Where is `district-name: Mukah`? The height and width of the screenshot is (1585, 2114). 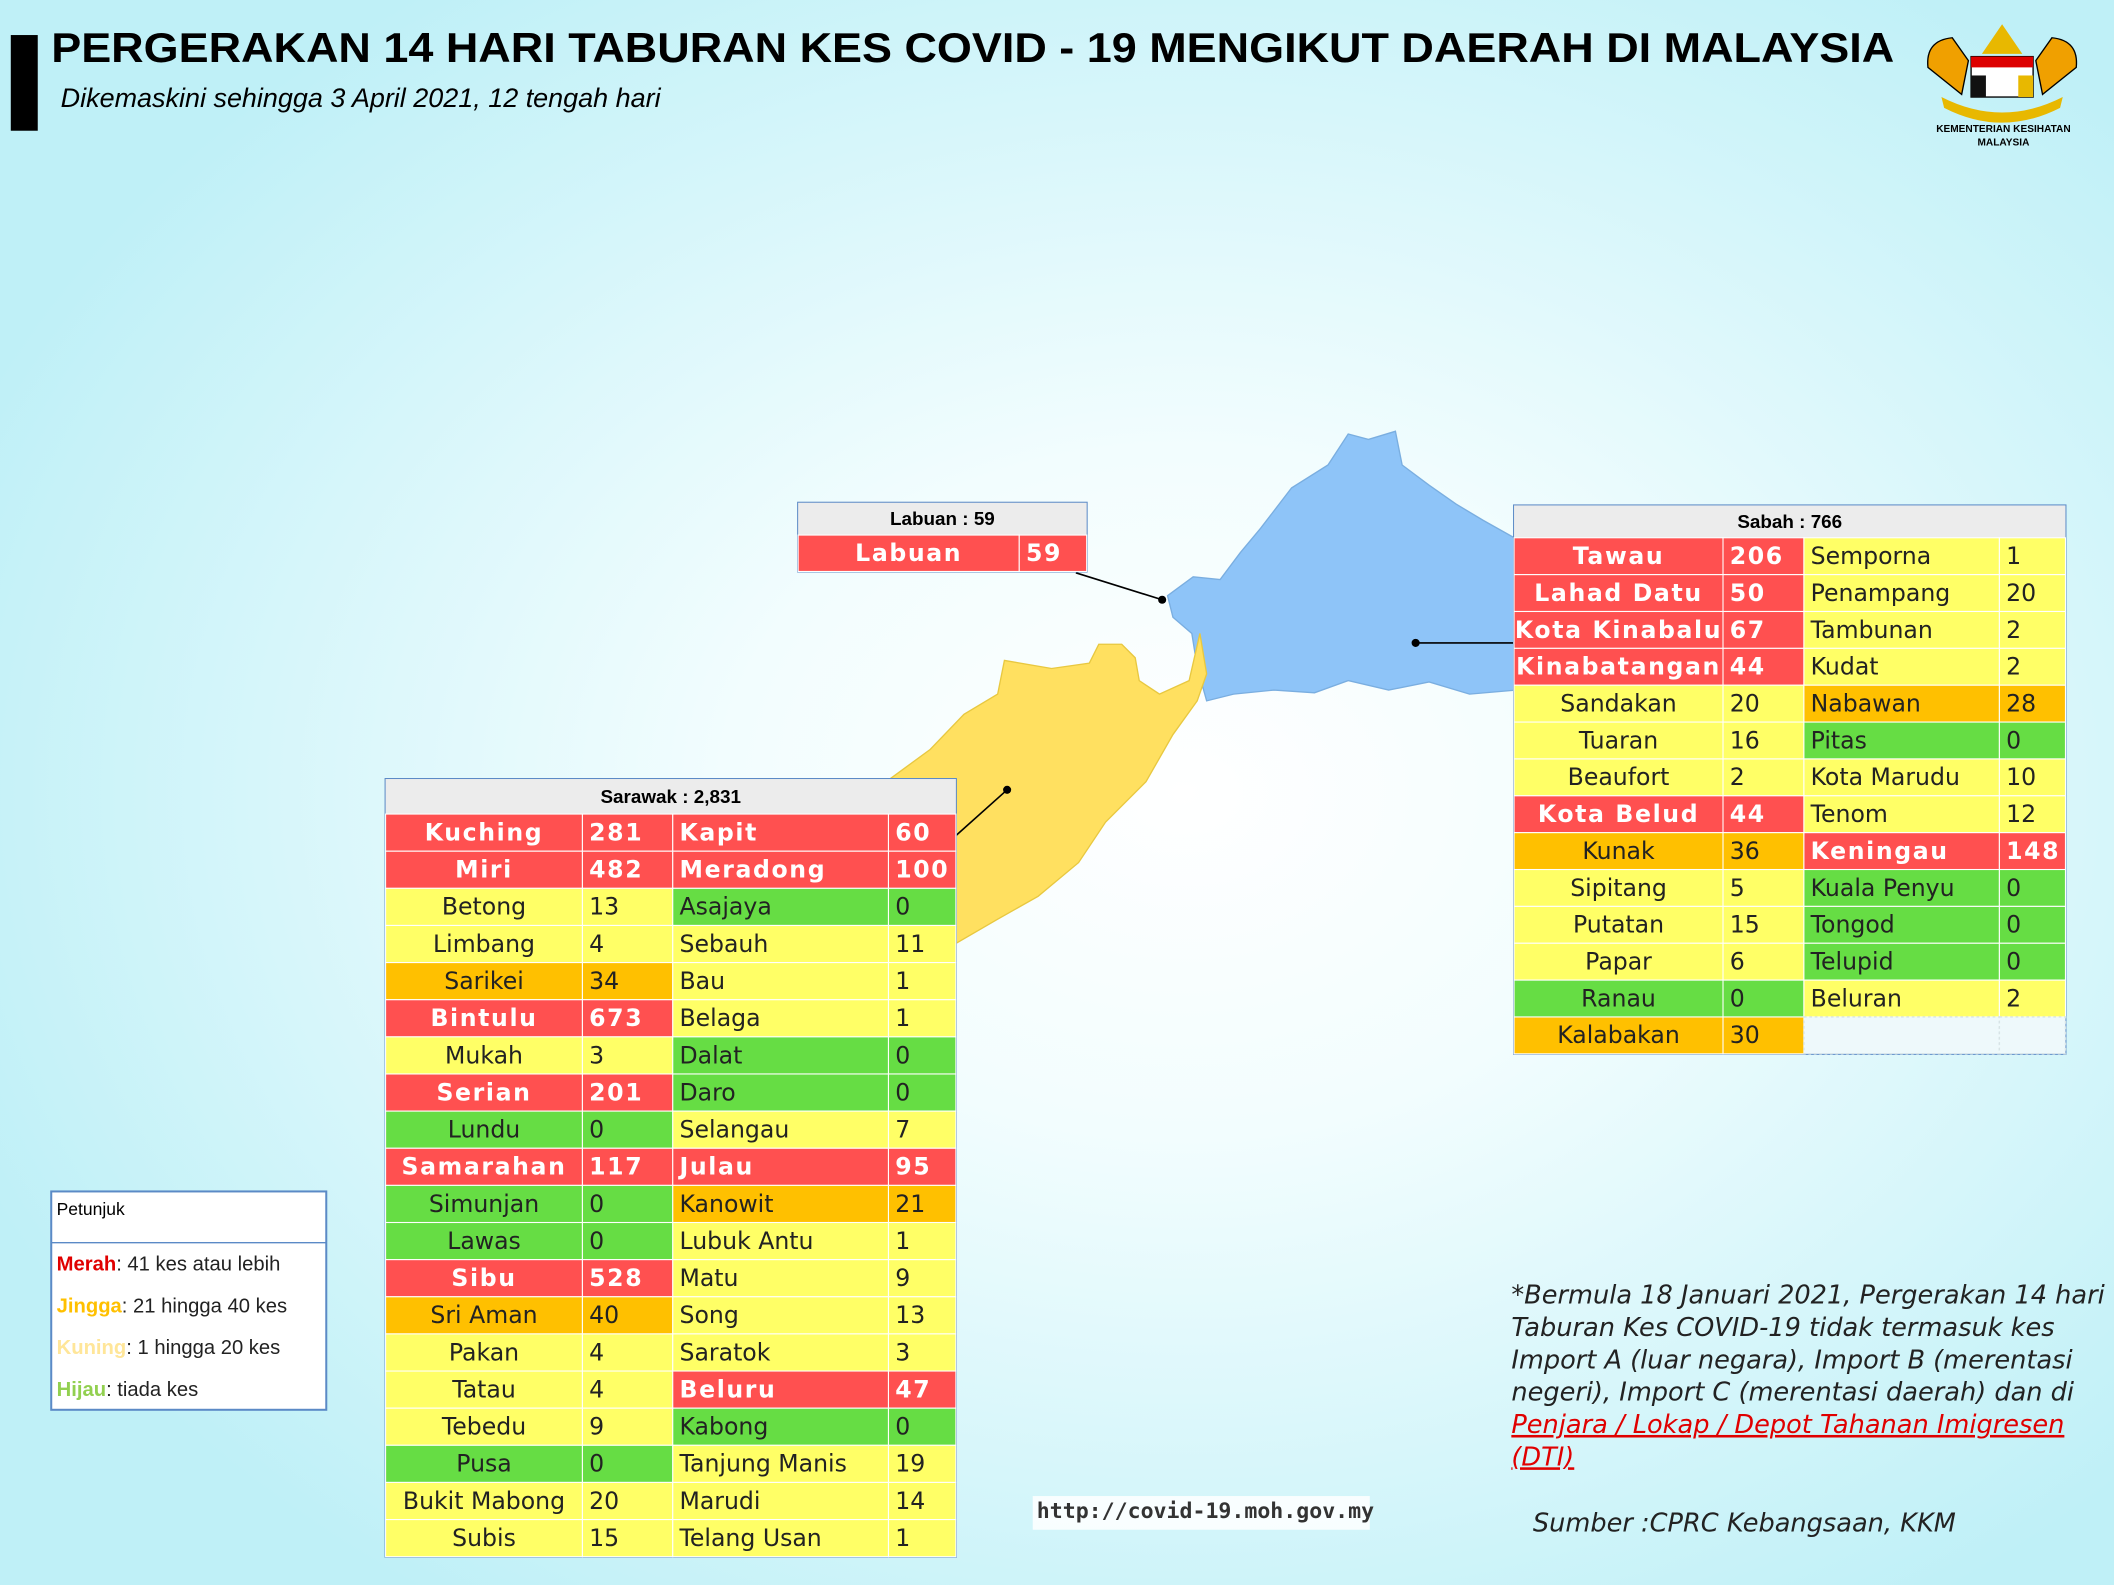
district-name: Mukah is located at coordinates (484, 1055).